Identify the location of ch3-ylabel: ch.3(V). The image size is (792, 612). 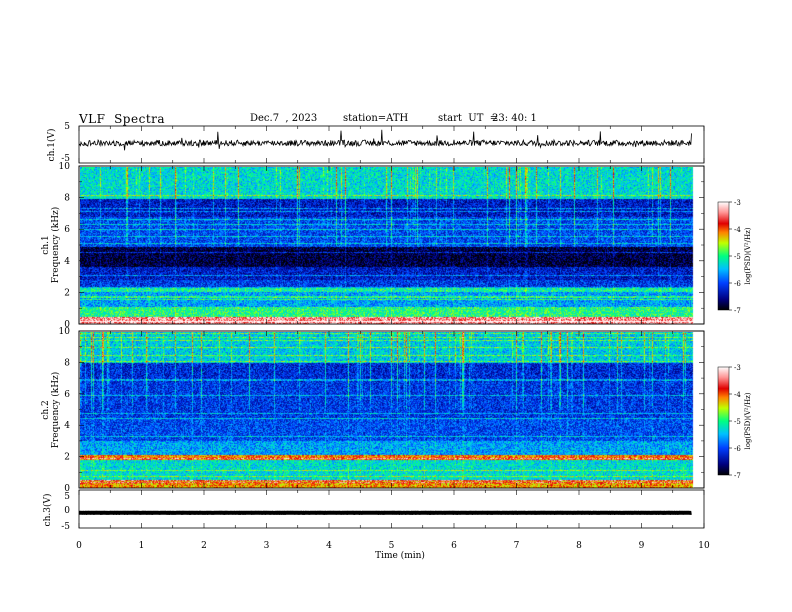
(47, 510).